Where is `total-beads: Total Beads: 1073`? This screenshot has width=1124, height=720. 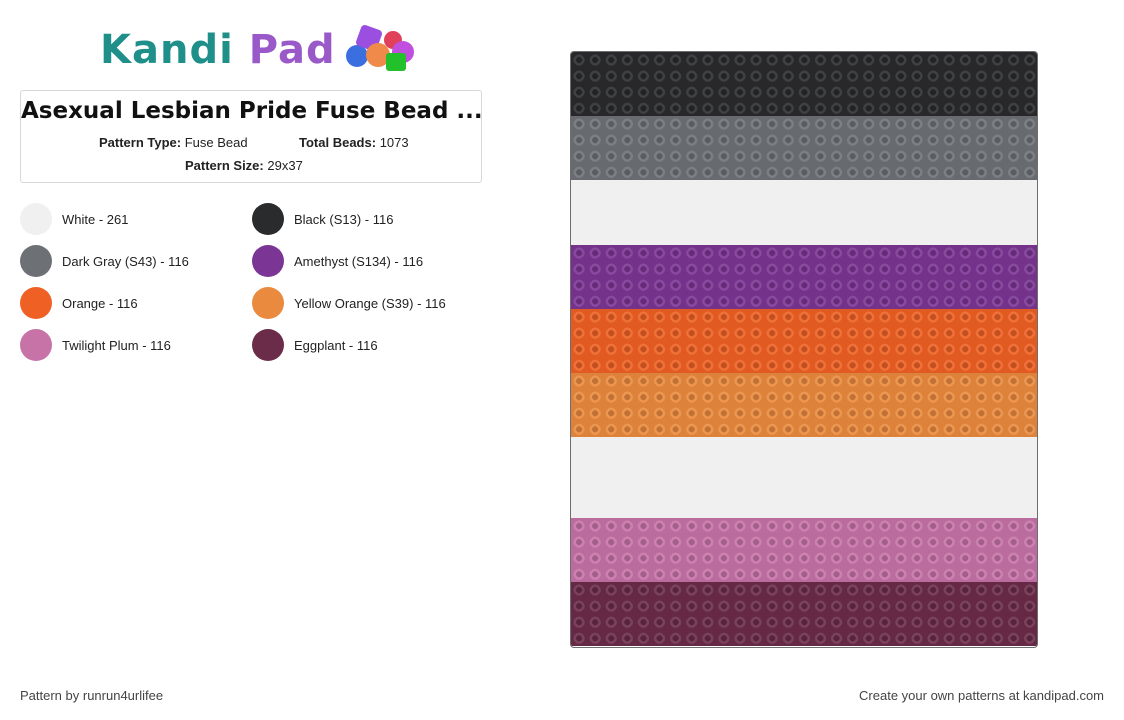 total-beads: Total Beads: 1073 is located at coordinates (354, 142).